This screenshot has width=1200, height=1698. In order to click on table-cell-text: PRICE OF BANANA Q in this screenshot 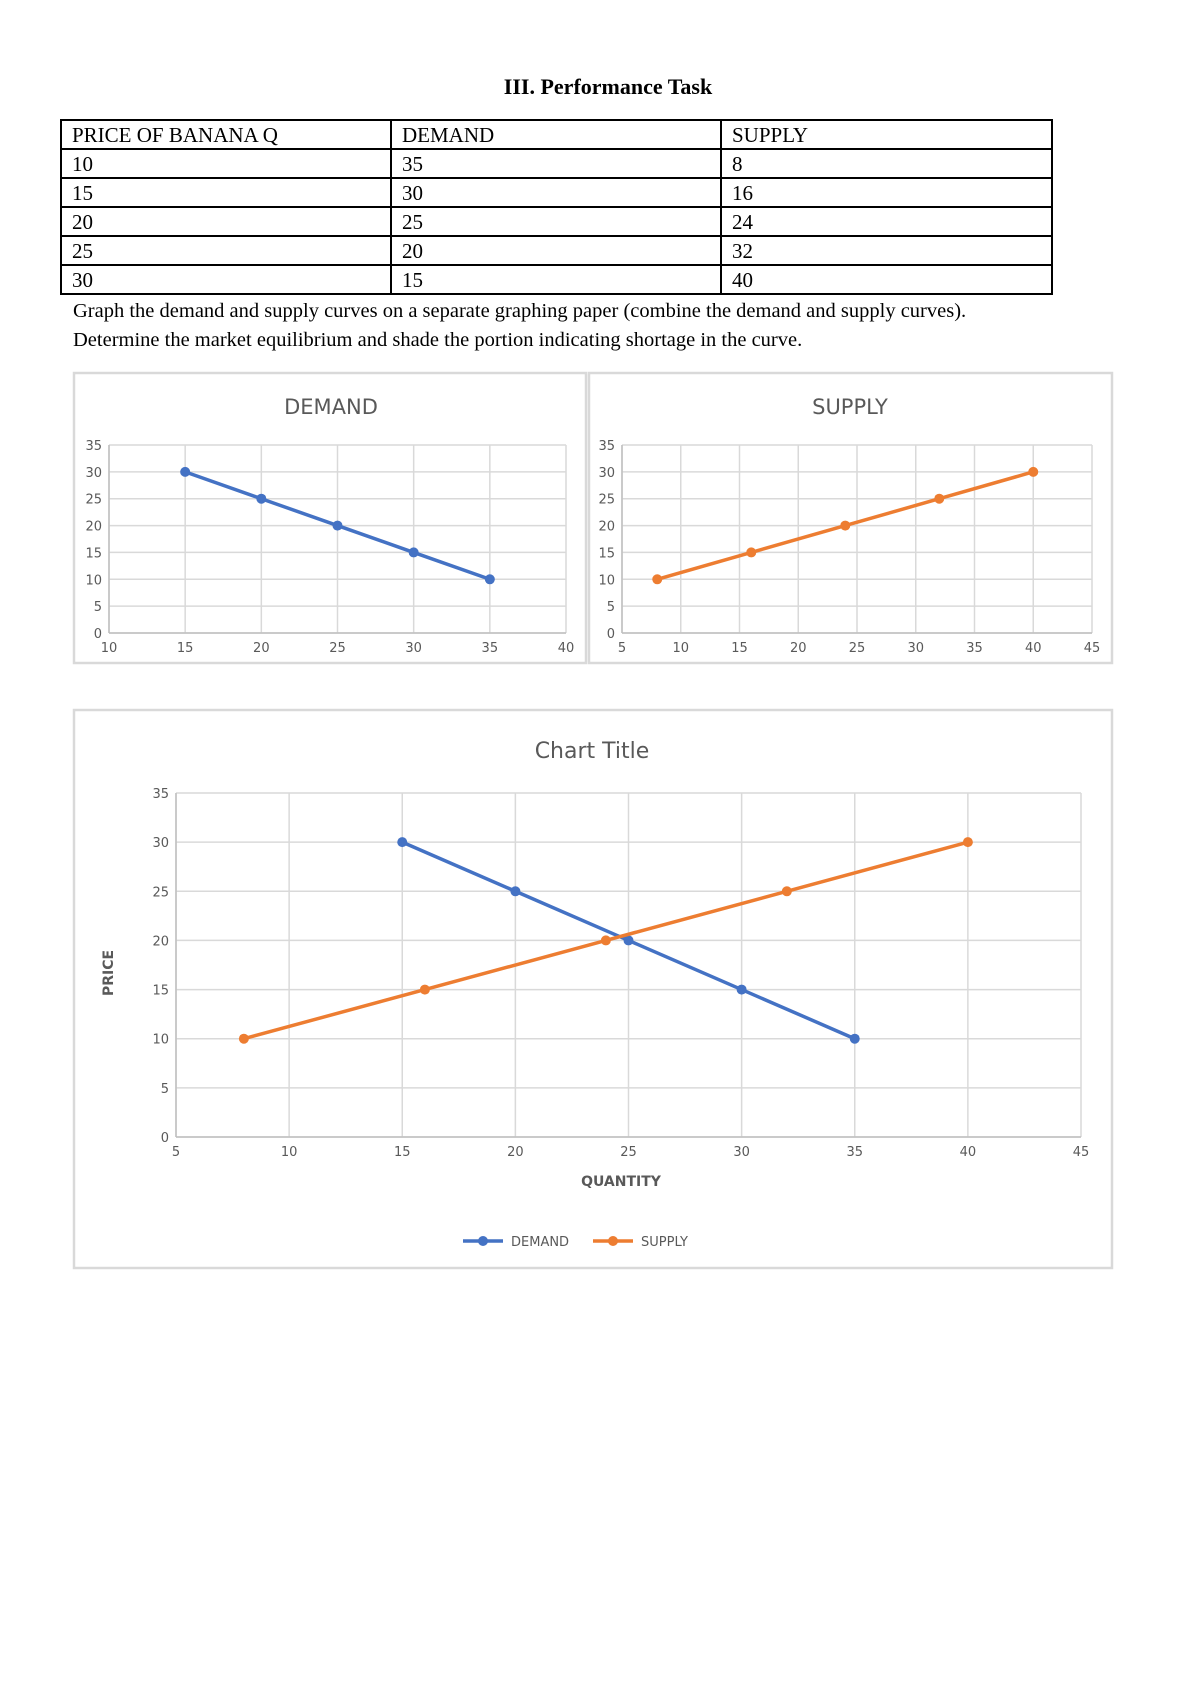, I will do `click(175, 135)`.